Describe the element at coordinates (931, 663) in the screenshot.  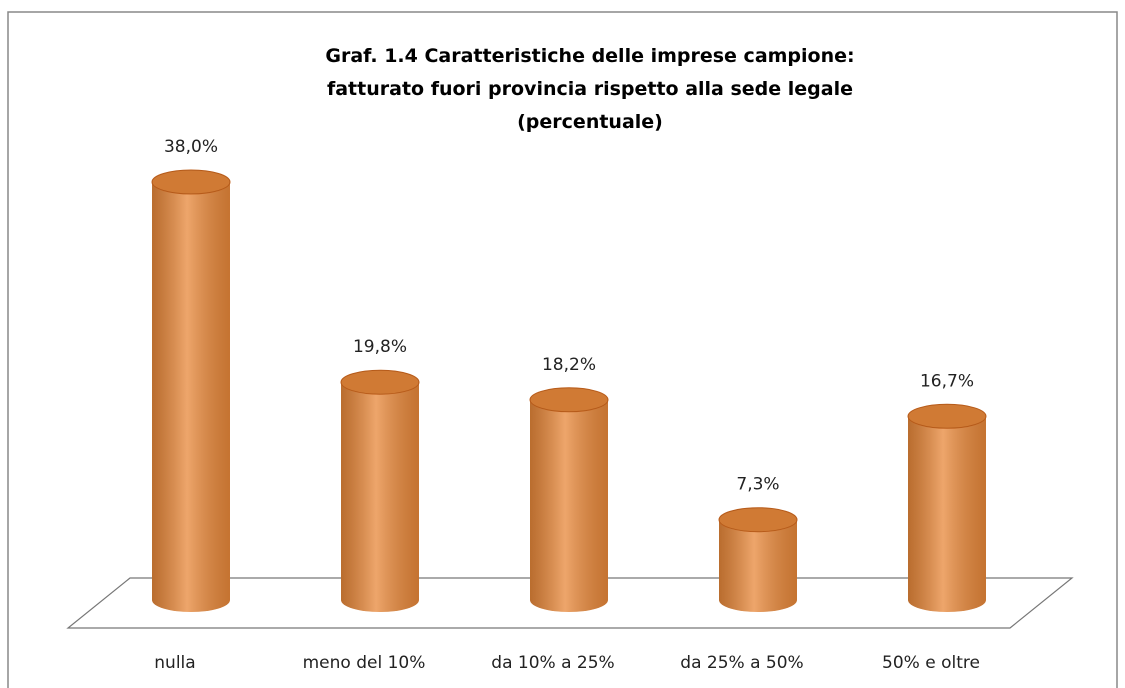
I see `x-tick-label: 50% e oltre` at that location.